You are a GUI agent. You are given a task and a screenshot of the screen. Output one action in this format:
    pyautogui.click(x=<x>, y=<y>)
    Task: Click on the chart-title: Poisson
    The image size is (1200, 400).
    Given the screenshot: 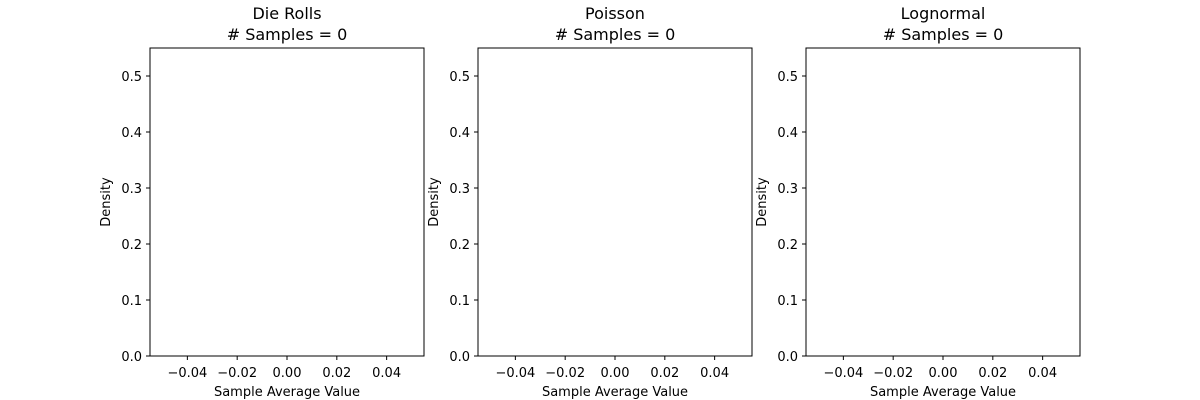 What is the action you would take?
    pyautogui.click(x=615, y=13)
    